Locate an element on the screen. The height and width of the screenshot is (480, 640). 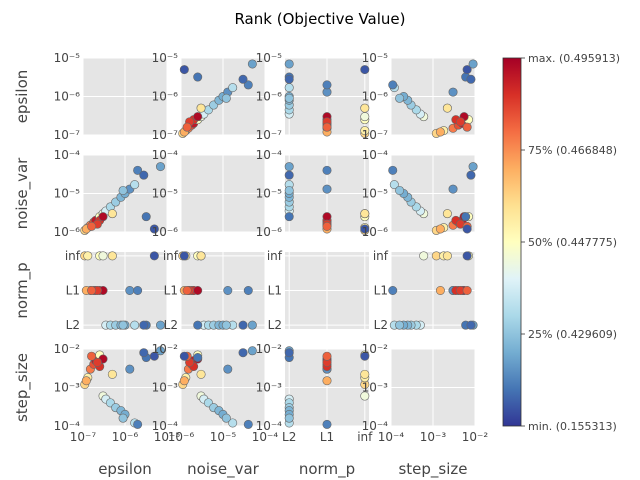
panel-epsilon-vs-step_size: 10⁻⁷ 10⁻⁶ 10⁻⁵ is located at coordinates (420, 96).